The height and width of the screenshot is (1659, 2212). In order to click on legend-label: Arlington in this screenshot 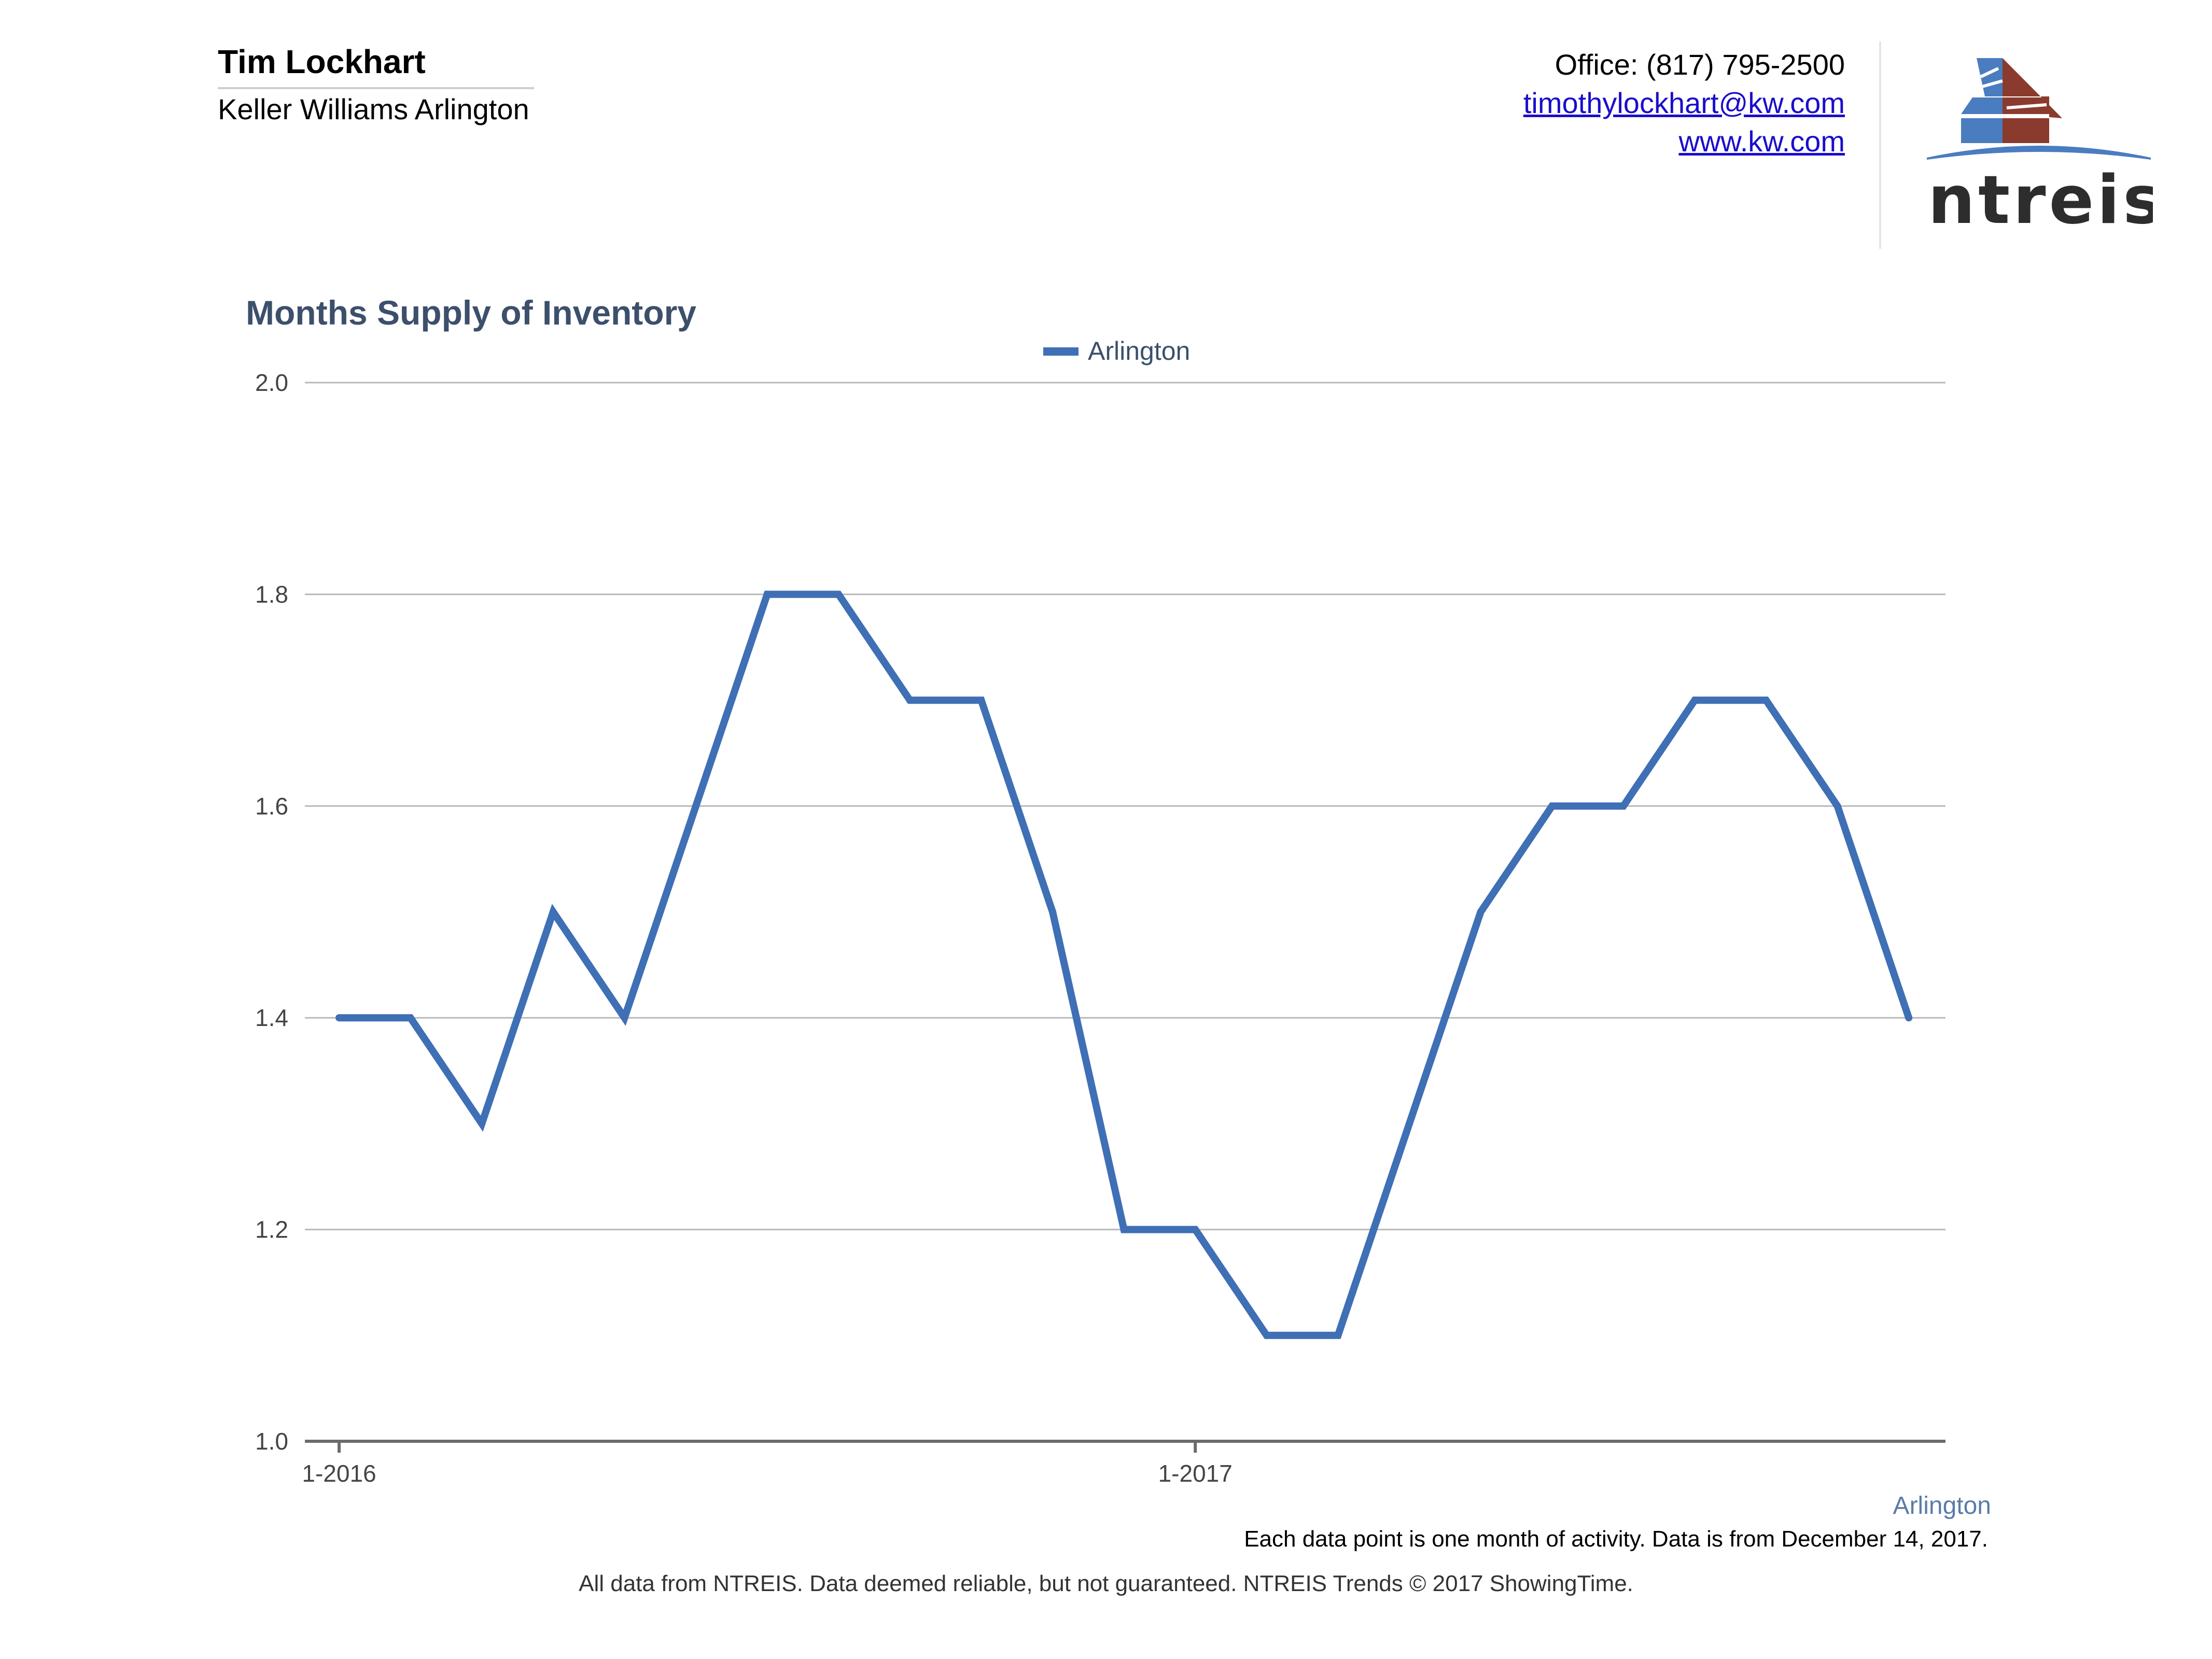, I will do `click(1139, 350)`.